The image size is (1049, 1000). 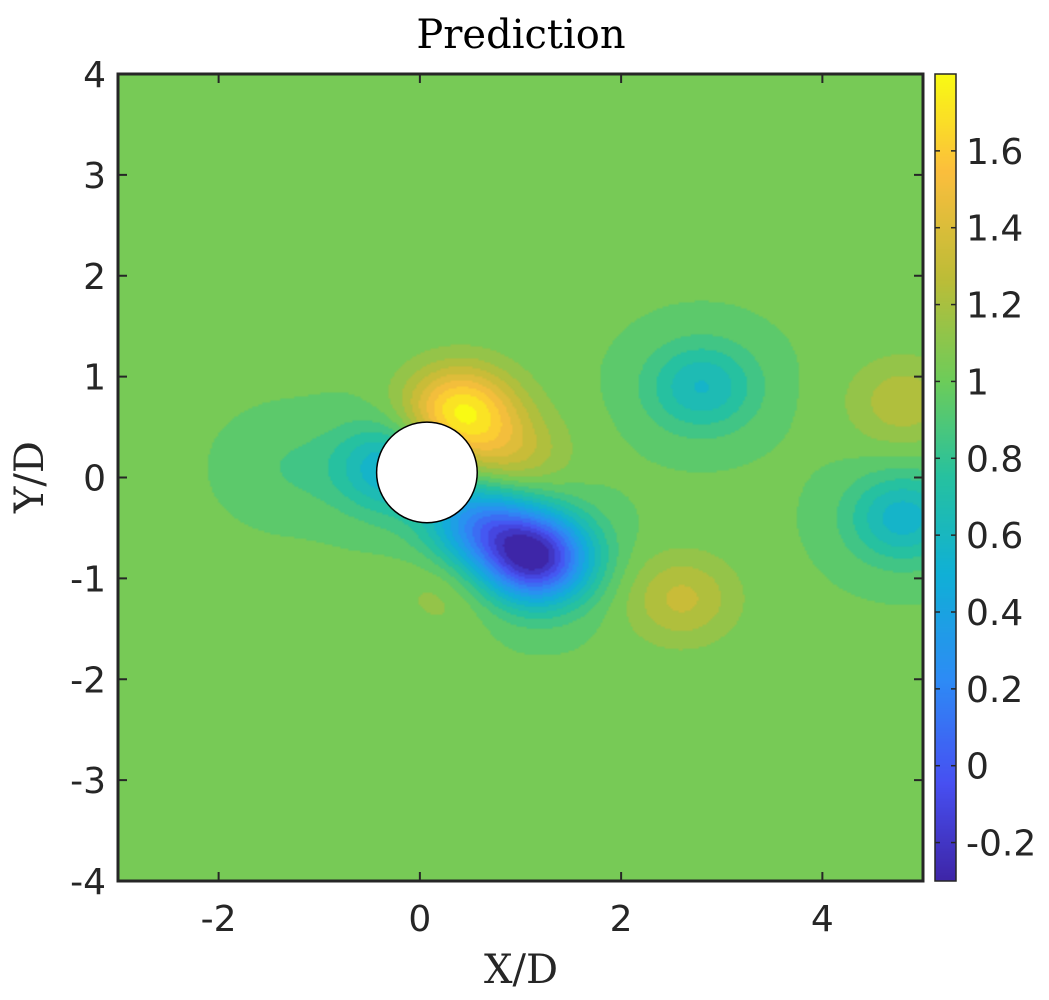 What do you see at coordinates (822, 919) in the screenshot?
I see `x-tick-label: 4` at bounding box center [822, 919].